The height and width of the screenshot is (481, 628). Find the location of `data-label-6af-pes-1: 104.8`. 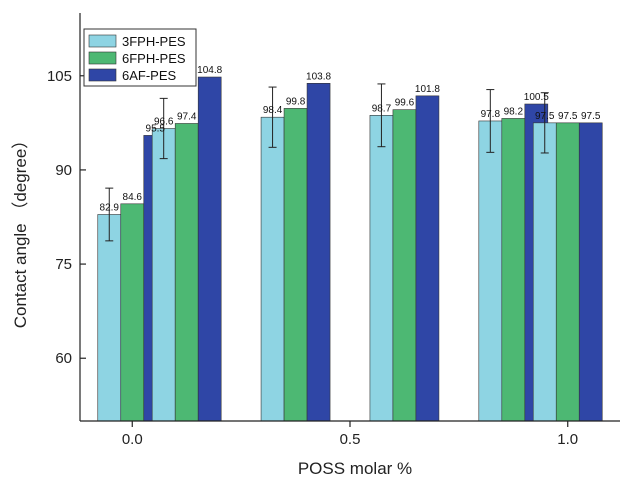

data-label-6af-pes-1: 104.8 is located at coordinates (209, 70).